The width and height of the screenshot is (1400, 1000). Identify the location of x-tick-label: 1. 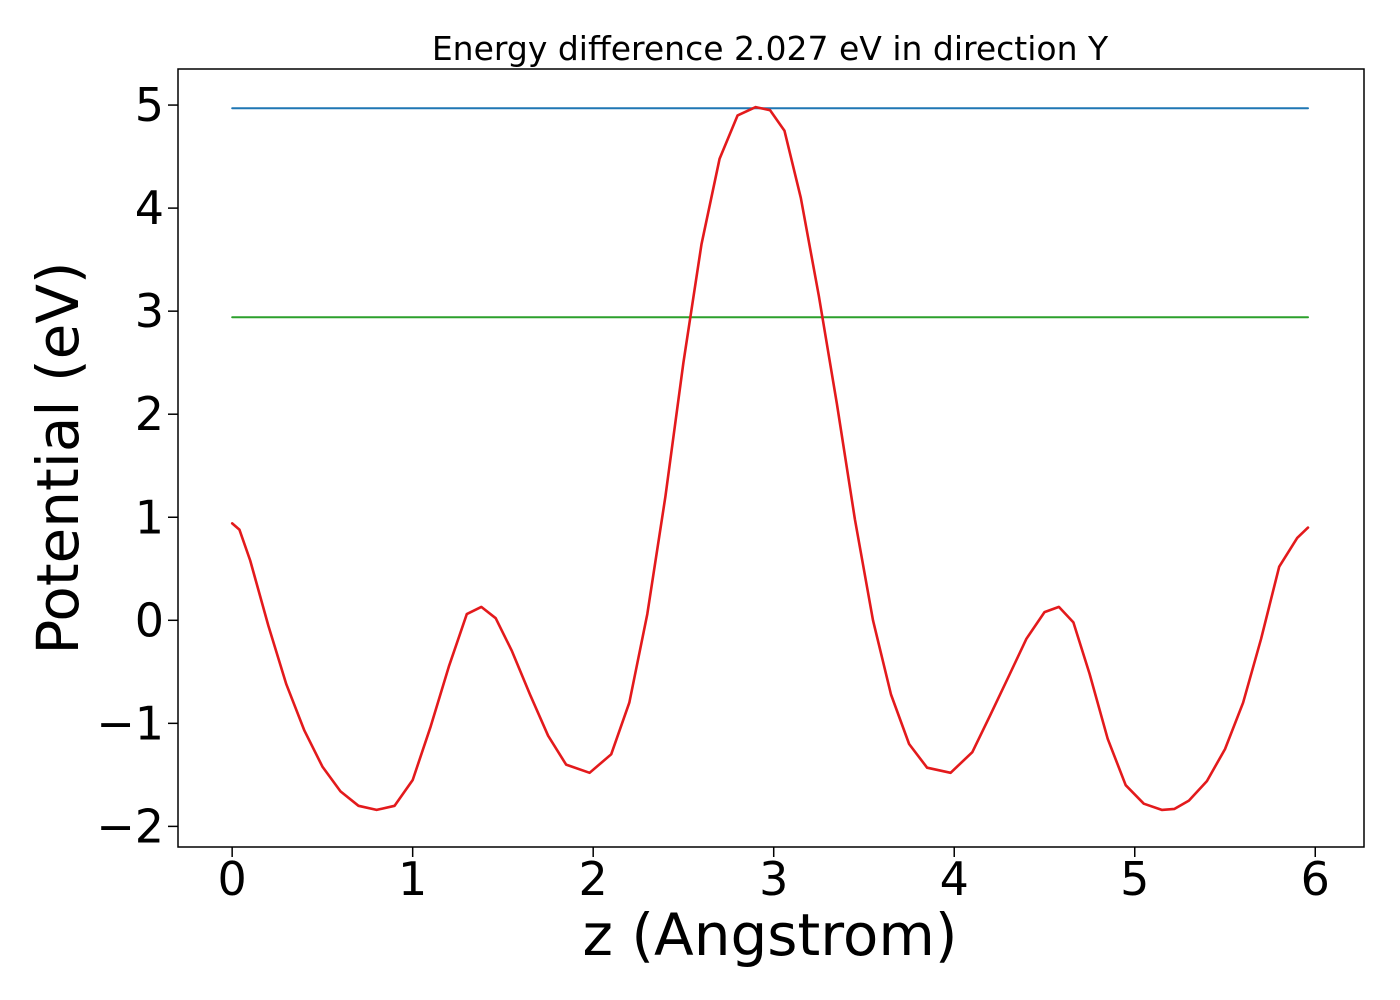
(412, 879).